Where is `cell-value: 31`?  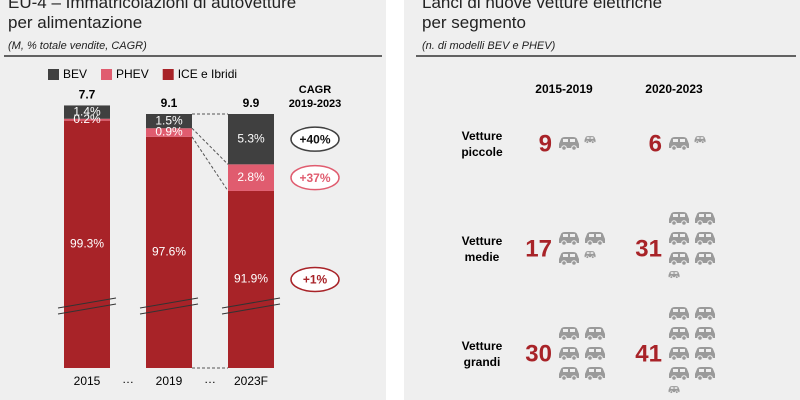
cell-value: 31 is located at coordinates (648, 248).